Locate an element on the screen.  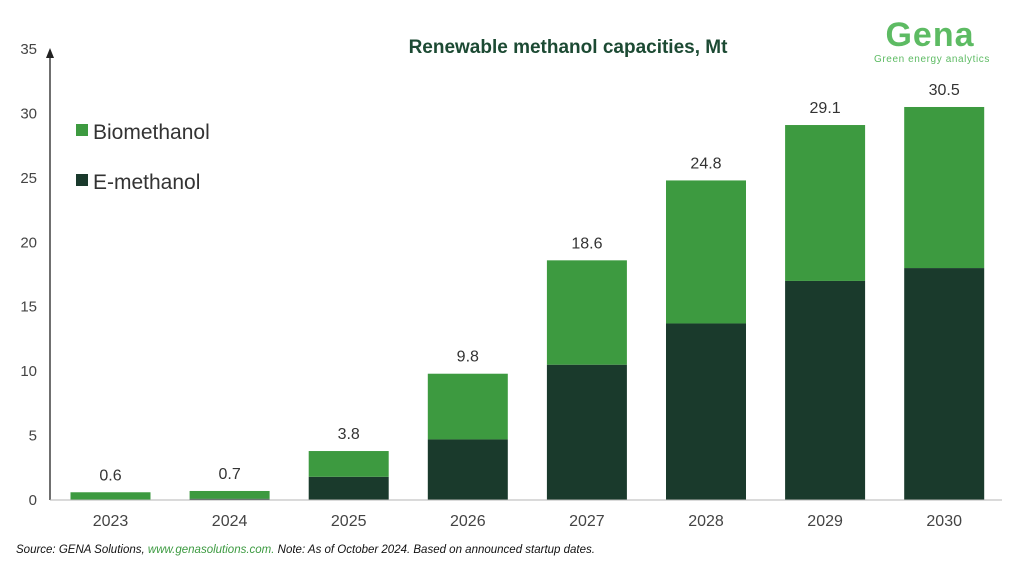
x-tick-label-2028: 2028 is located at coordinates (706, 521).